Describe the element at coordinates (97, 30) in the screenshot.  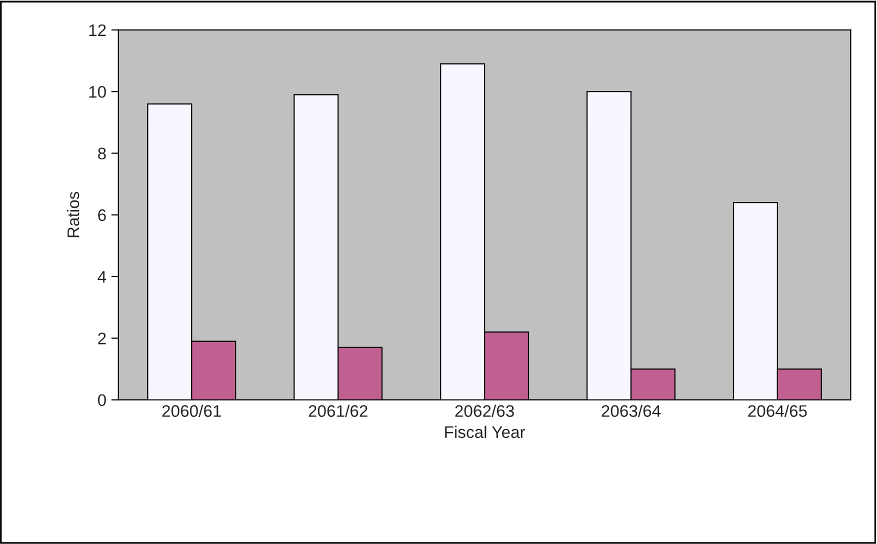
I see `y-tick-label: 12` at that location.